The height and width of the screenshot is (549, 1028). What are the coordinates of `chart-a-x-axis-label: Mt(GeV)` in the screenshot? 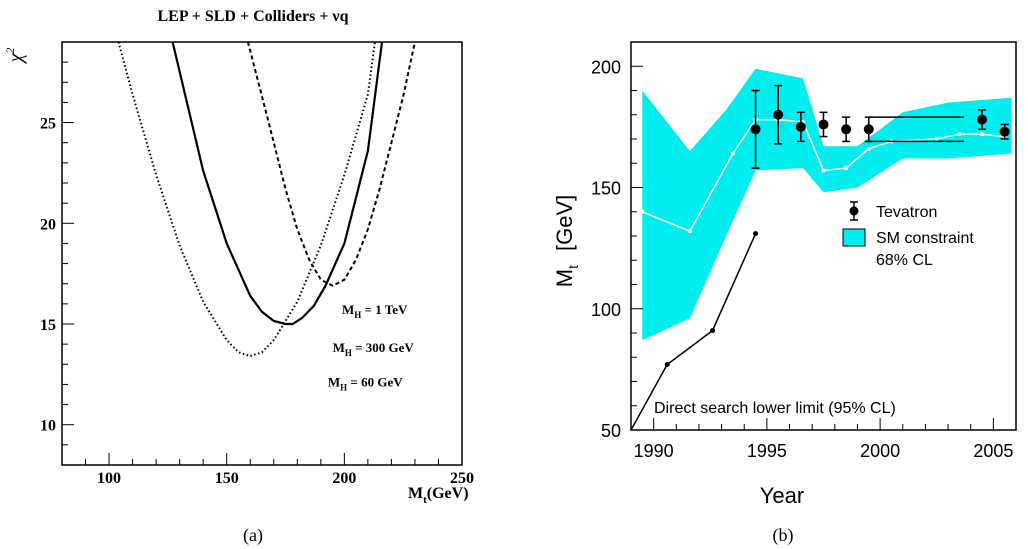 It's located at (438, 495).